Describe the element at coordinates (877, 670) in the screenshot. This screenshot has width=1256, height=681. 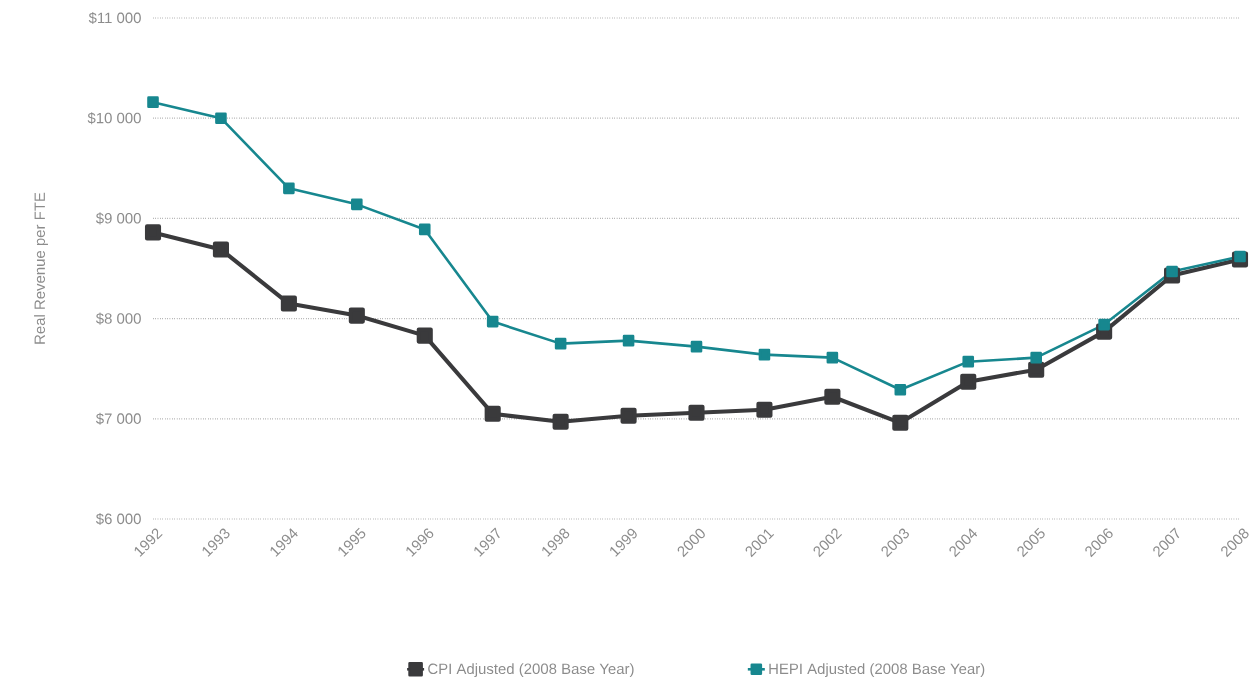
I see `legend-label: HEPI Adjusted (2008 Base Year)` at that location.